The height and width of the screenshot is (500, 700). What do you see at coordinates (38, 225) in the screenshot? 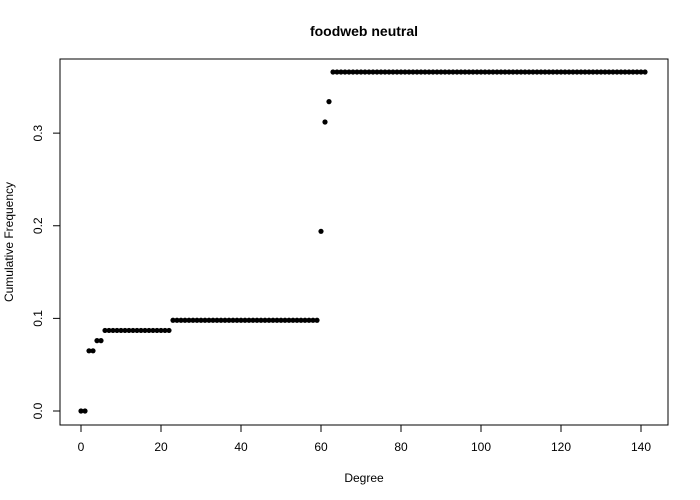
I see `y-tick-label: 0.2` at bounding box center [38, 225].